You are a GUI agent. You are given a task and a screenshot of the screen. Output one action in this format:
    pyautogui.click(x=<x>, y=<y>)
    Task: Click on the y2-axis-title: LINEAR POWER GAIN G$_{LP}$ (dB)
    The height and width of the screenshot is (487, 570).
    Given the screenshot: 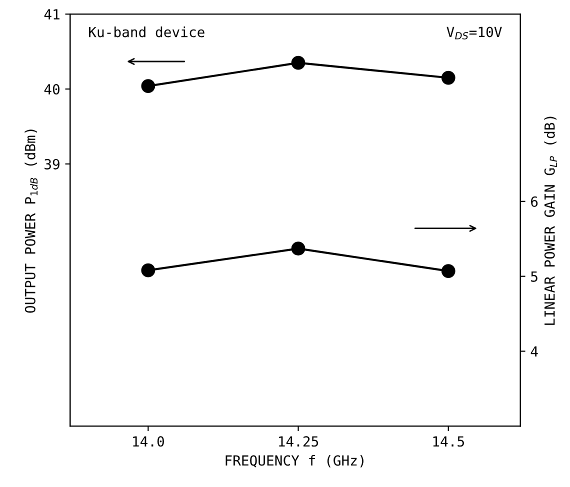 What is the action you would take?
    pyautogui.click(x=550, y=220)
    